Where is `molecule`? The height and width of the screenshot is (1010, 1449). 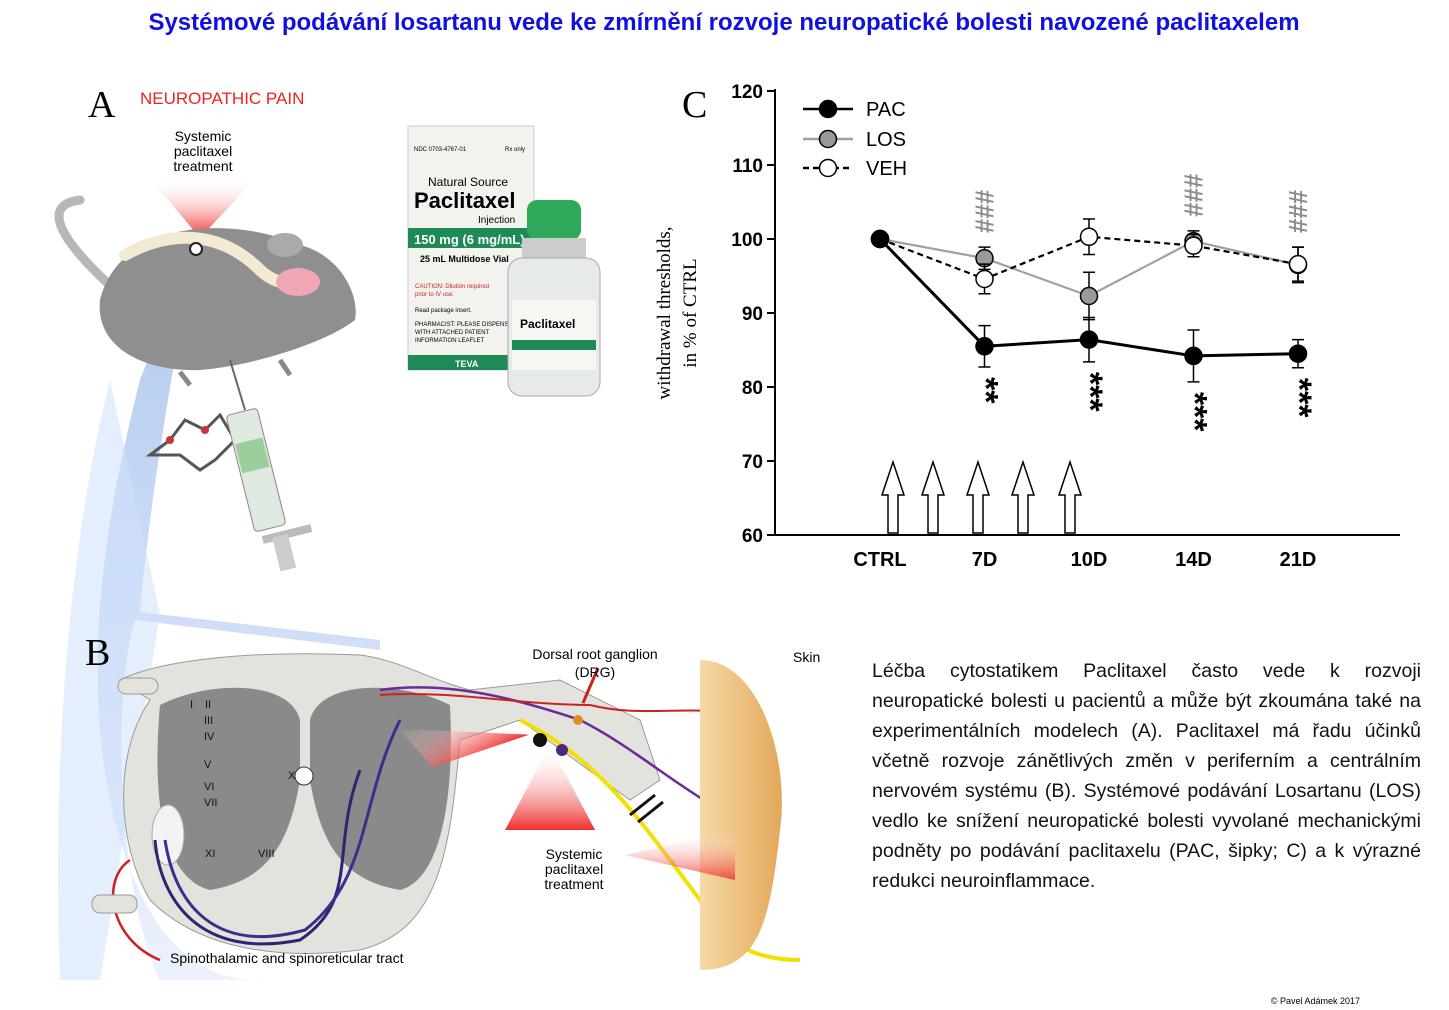 molecule is located at coordinates (191, 442).